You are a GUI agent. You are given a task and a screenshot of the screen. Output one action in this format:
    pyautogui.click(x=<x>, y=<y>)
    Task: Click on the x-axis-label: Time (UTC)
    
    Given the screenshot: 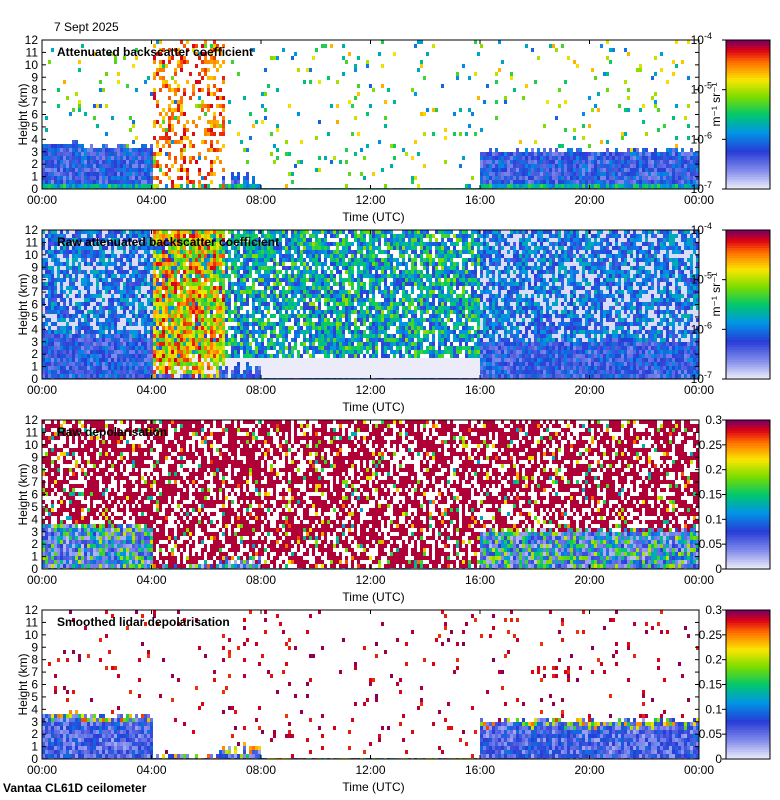 What is the action you would take?
    pyautogui.click(x=373, y=407)
    